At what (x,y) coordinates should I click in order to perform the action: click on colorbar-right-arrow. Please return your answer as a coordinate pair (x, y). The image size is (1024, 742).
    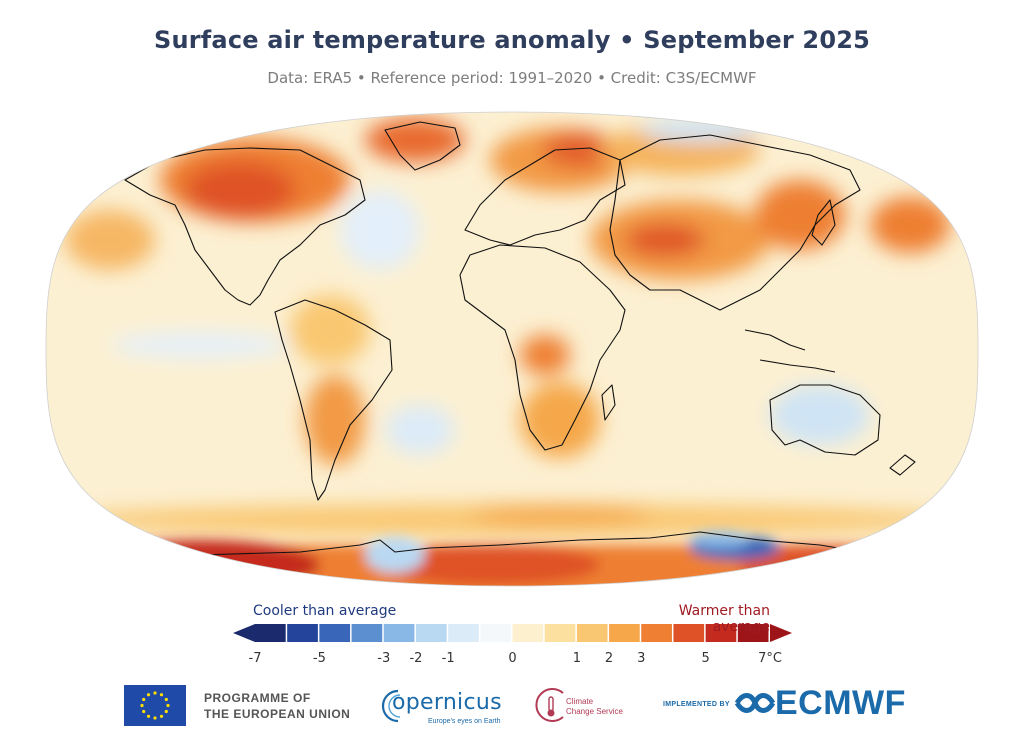
    Looking at the image, I should click on (781, 633).